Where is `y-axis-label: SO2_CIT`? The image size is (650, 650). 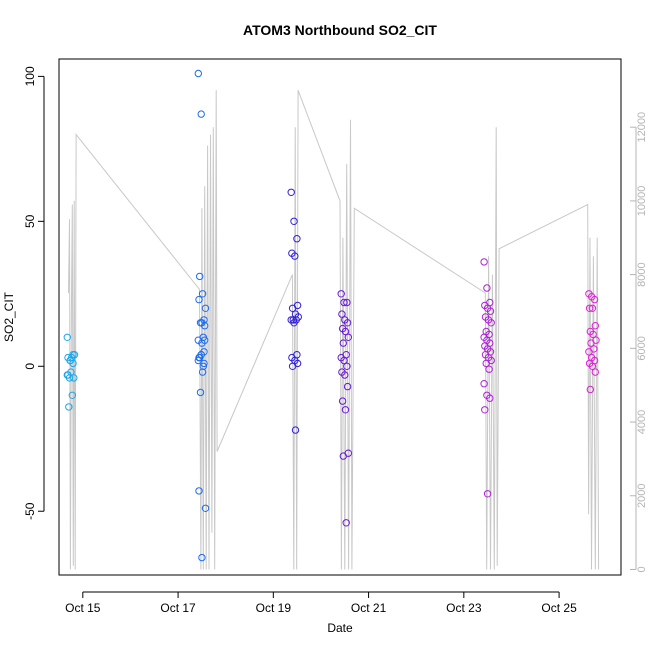
y-axis-label: SO2_CIT is located at coordinates (9, 316).